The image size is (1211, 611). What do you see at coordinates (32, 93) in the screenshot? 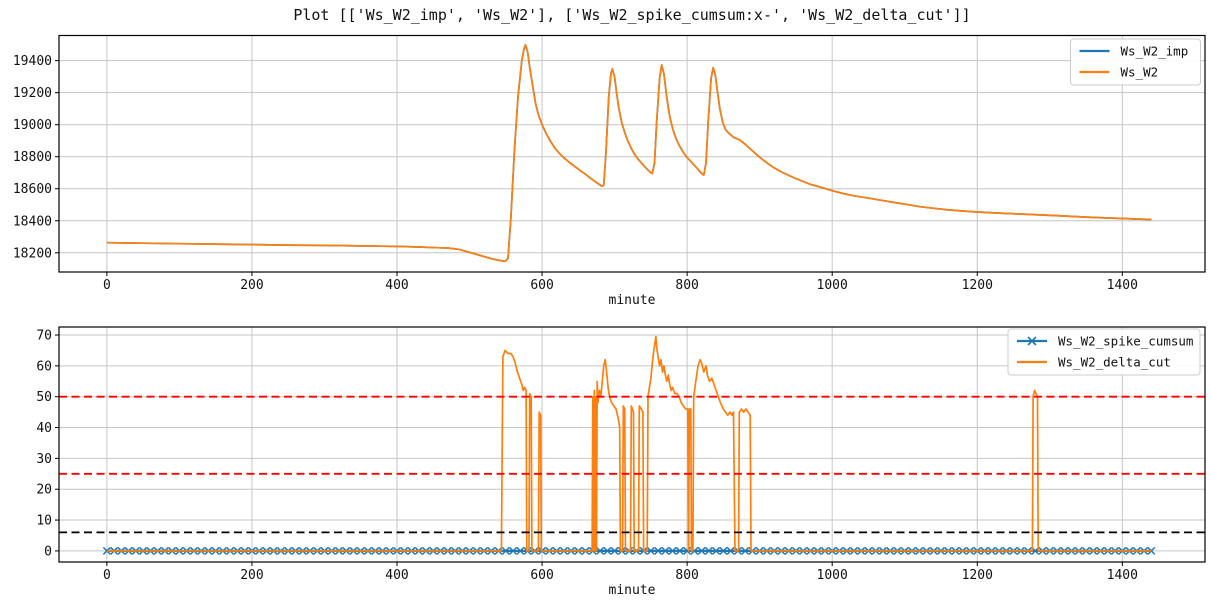
I see `y-tick-label: 19200` at bounding box center [32, 93].